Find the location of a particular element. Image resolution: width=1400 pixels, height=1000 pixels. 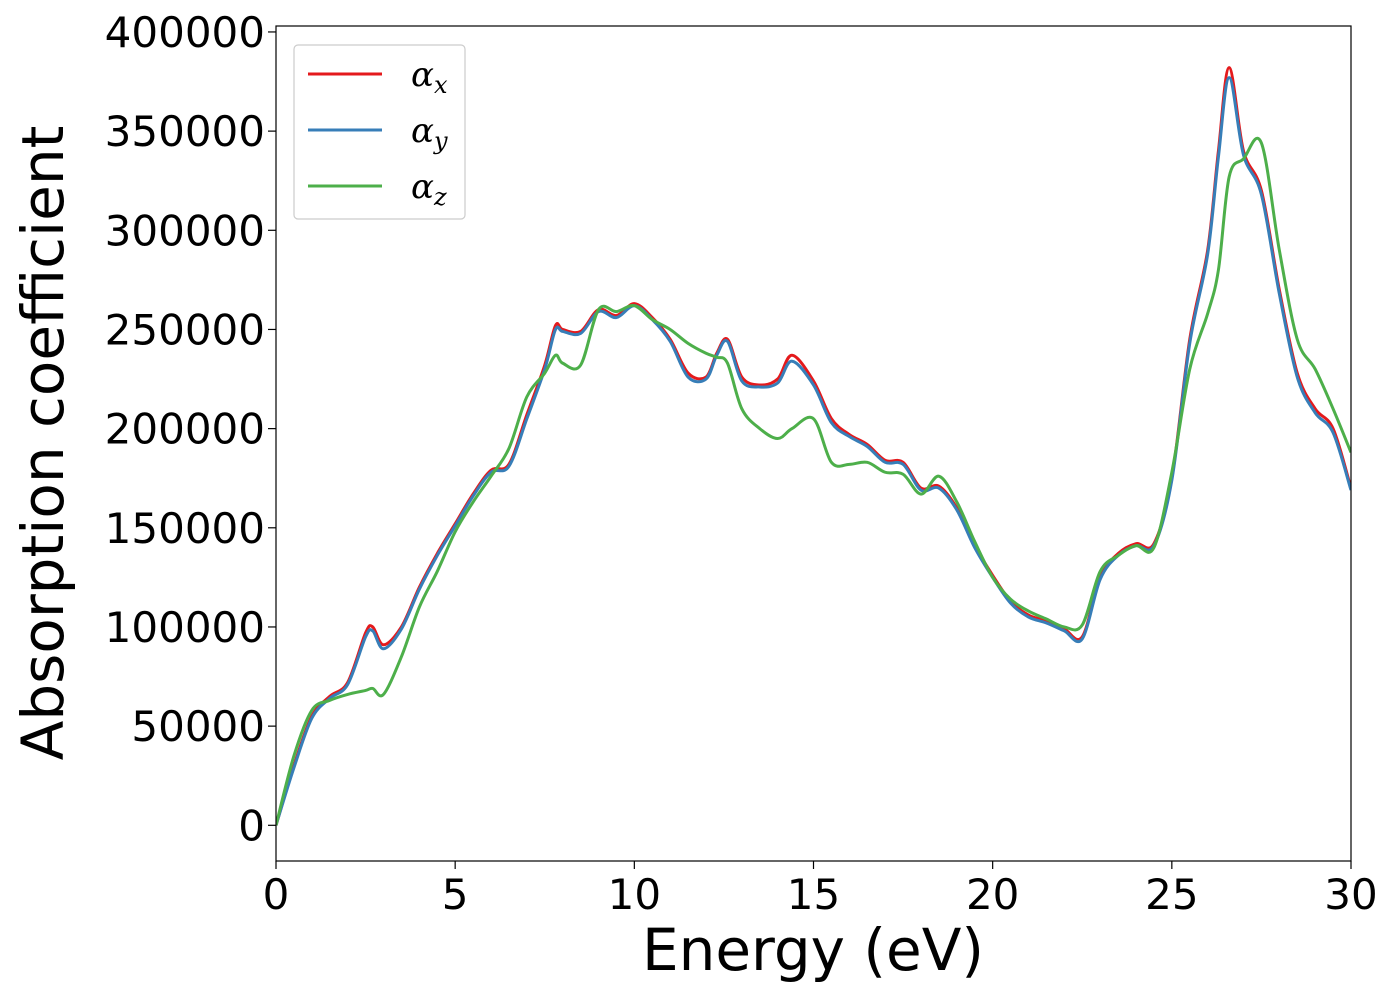

y-tick-label: 0 is located at coordinates (251, 825).